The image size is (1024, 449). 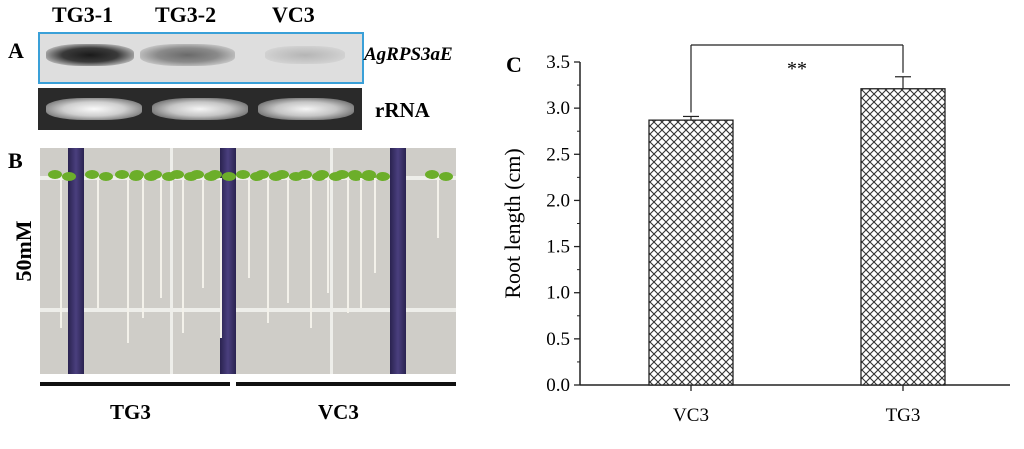 I want to click on group-bar-vc3, so click(x=346, y=384).